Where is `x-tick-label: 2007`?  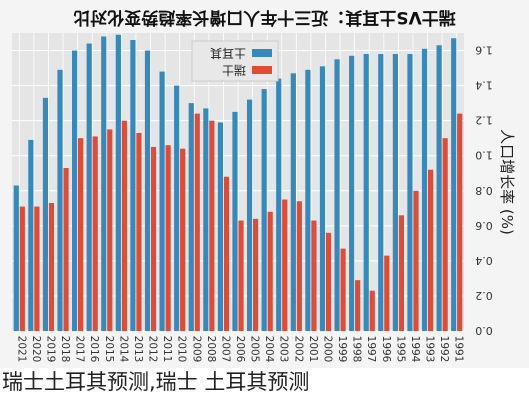
x-tick-label: 2007 is located at coordinates (225, 349).